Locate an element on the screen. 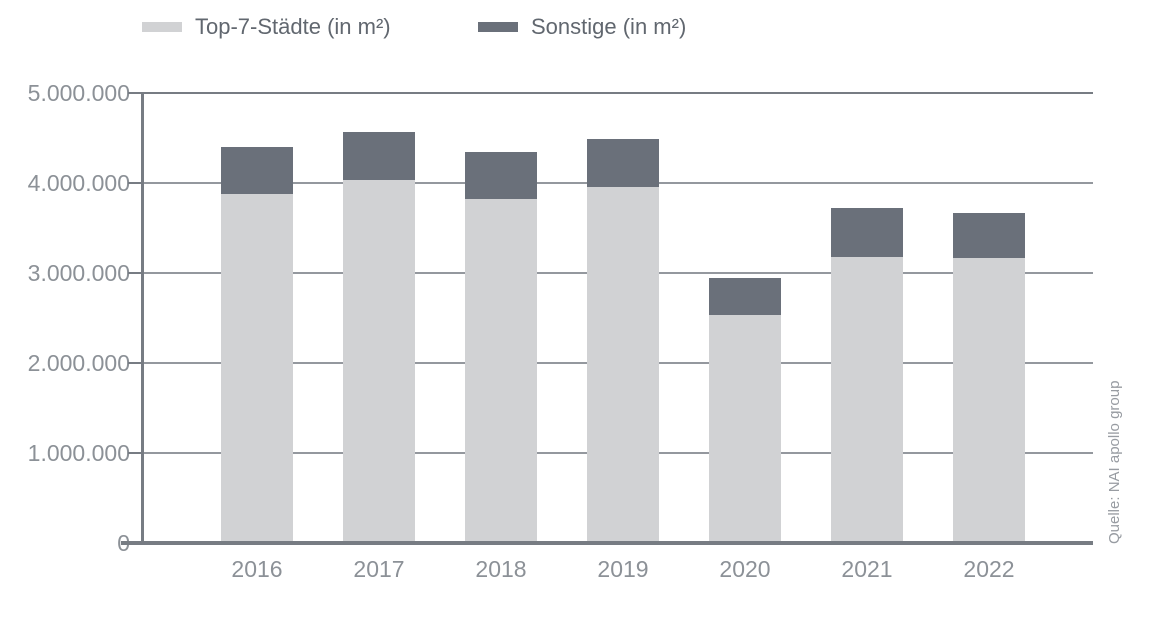  legend-item-top7-staedte: Top-7-Städte (in m²) is located at coordinates (266, 27).